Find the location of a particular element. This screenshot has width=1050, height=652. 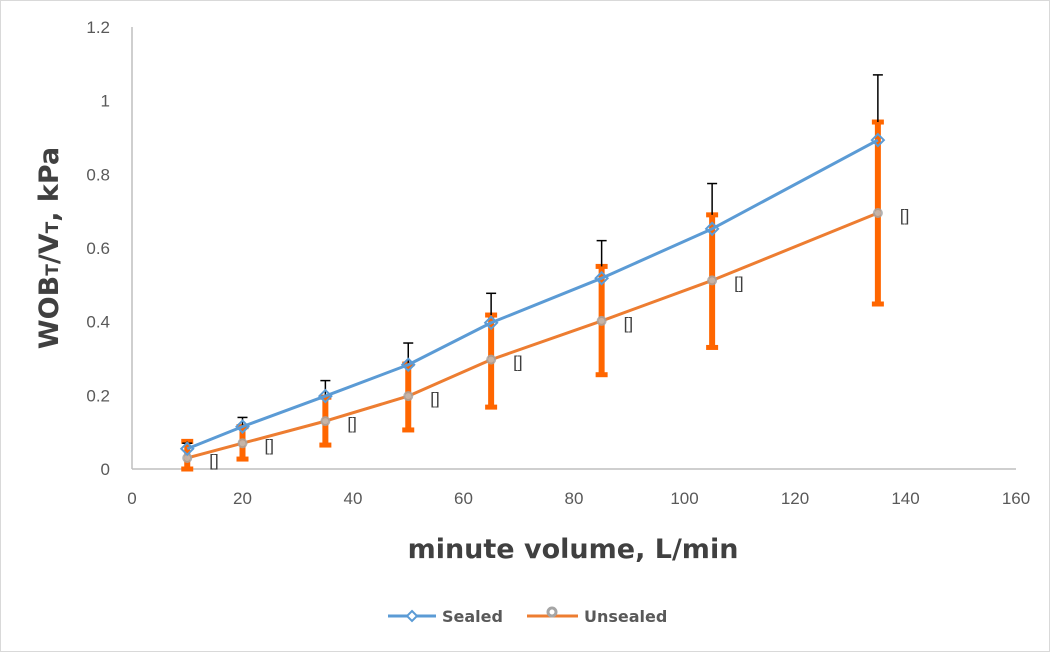

y-tick-label: 1 is located at coordinates (105, 101).